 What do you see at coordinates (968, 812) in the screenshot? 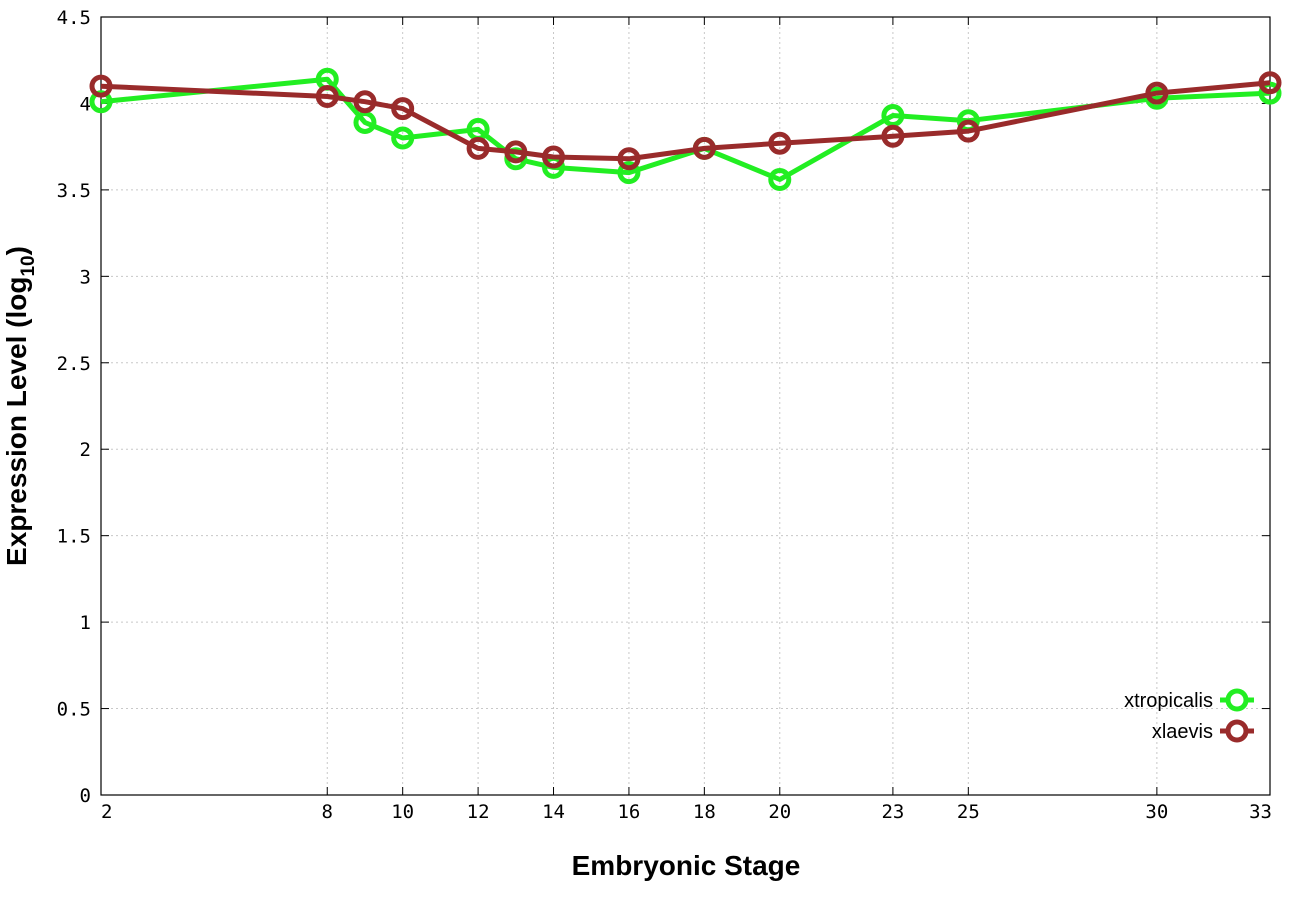
I see `x-tick-label: 25` at bounding box center [968, 812].